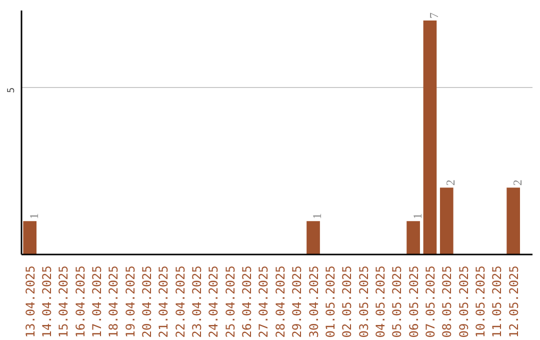 The width and height of the screenshot is (540, 340). Describe the element at coordinates (433, 15) in the screenshot. I see `data-label: 7` at that location.